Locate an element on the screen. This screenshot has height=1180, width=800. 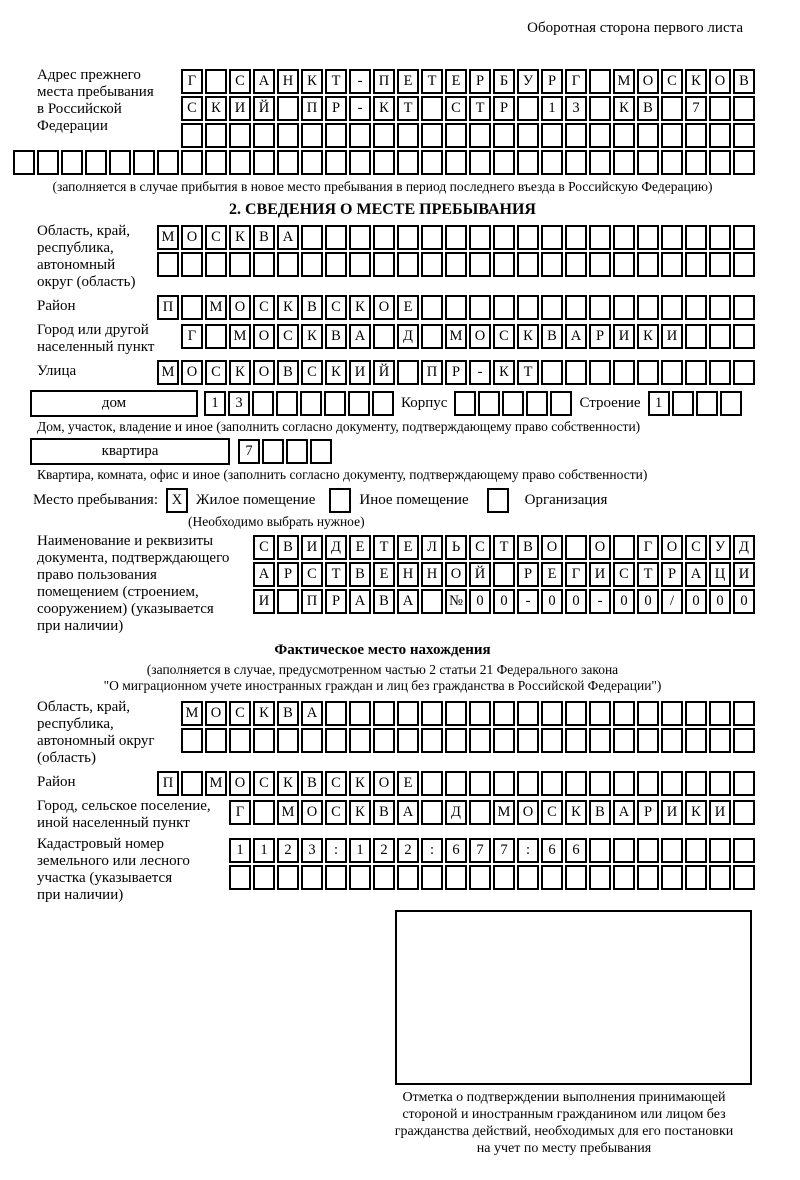
char-box: 7 is located at coordinates (504, 850).